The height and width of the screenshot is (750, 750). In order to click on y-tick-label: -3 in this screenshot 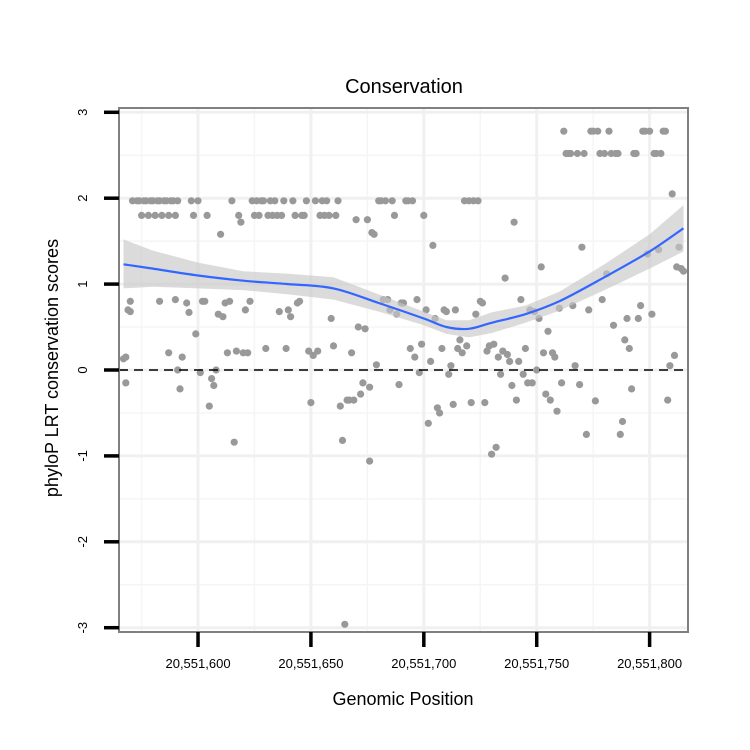, I will do `click(82, 628)`.